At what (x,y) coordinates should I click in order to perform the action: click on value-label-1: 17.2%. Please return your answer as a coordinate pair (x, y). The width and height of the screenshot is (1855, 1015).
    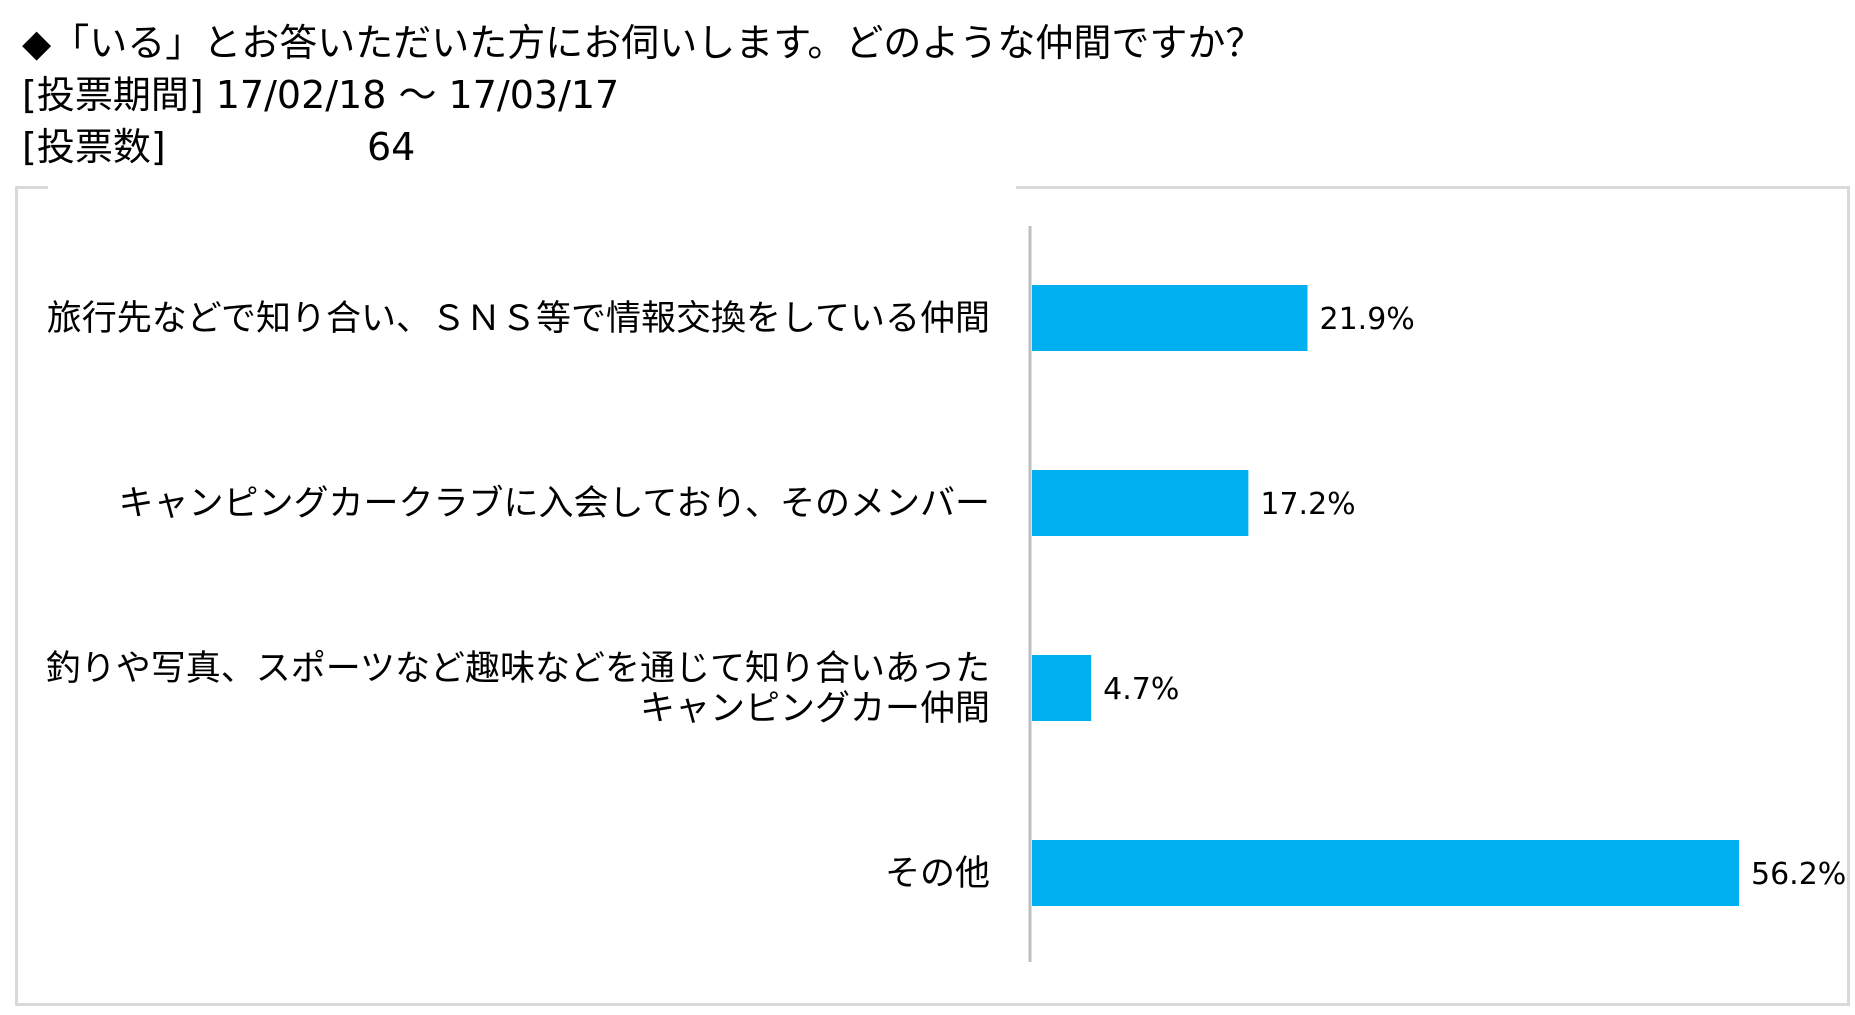
    Looking at the image, I should click on (1307, 504).